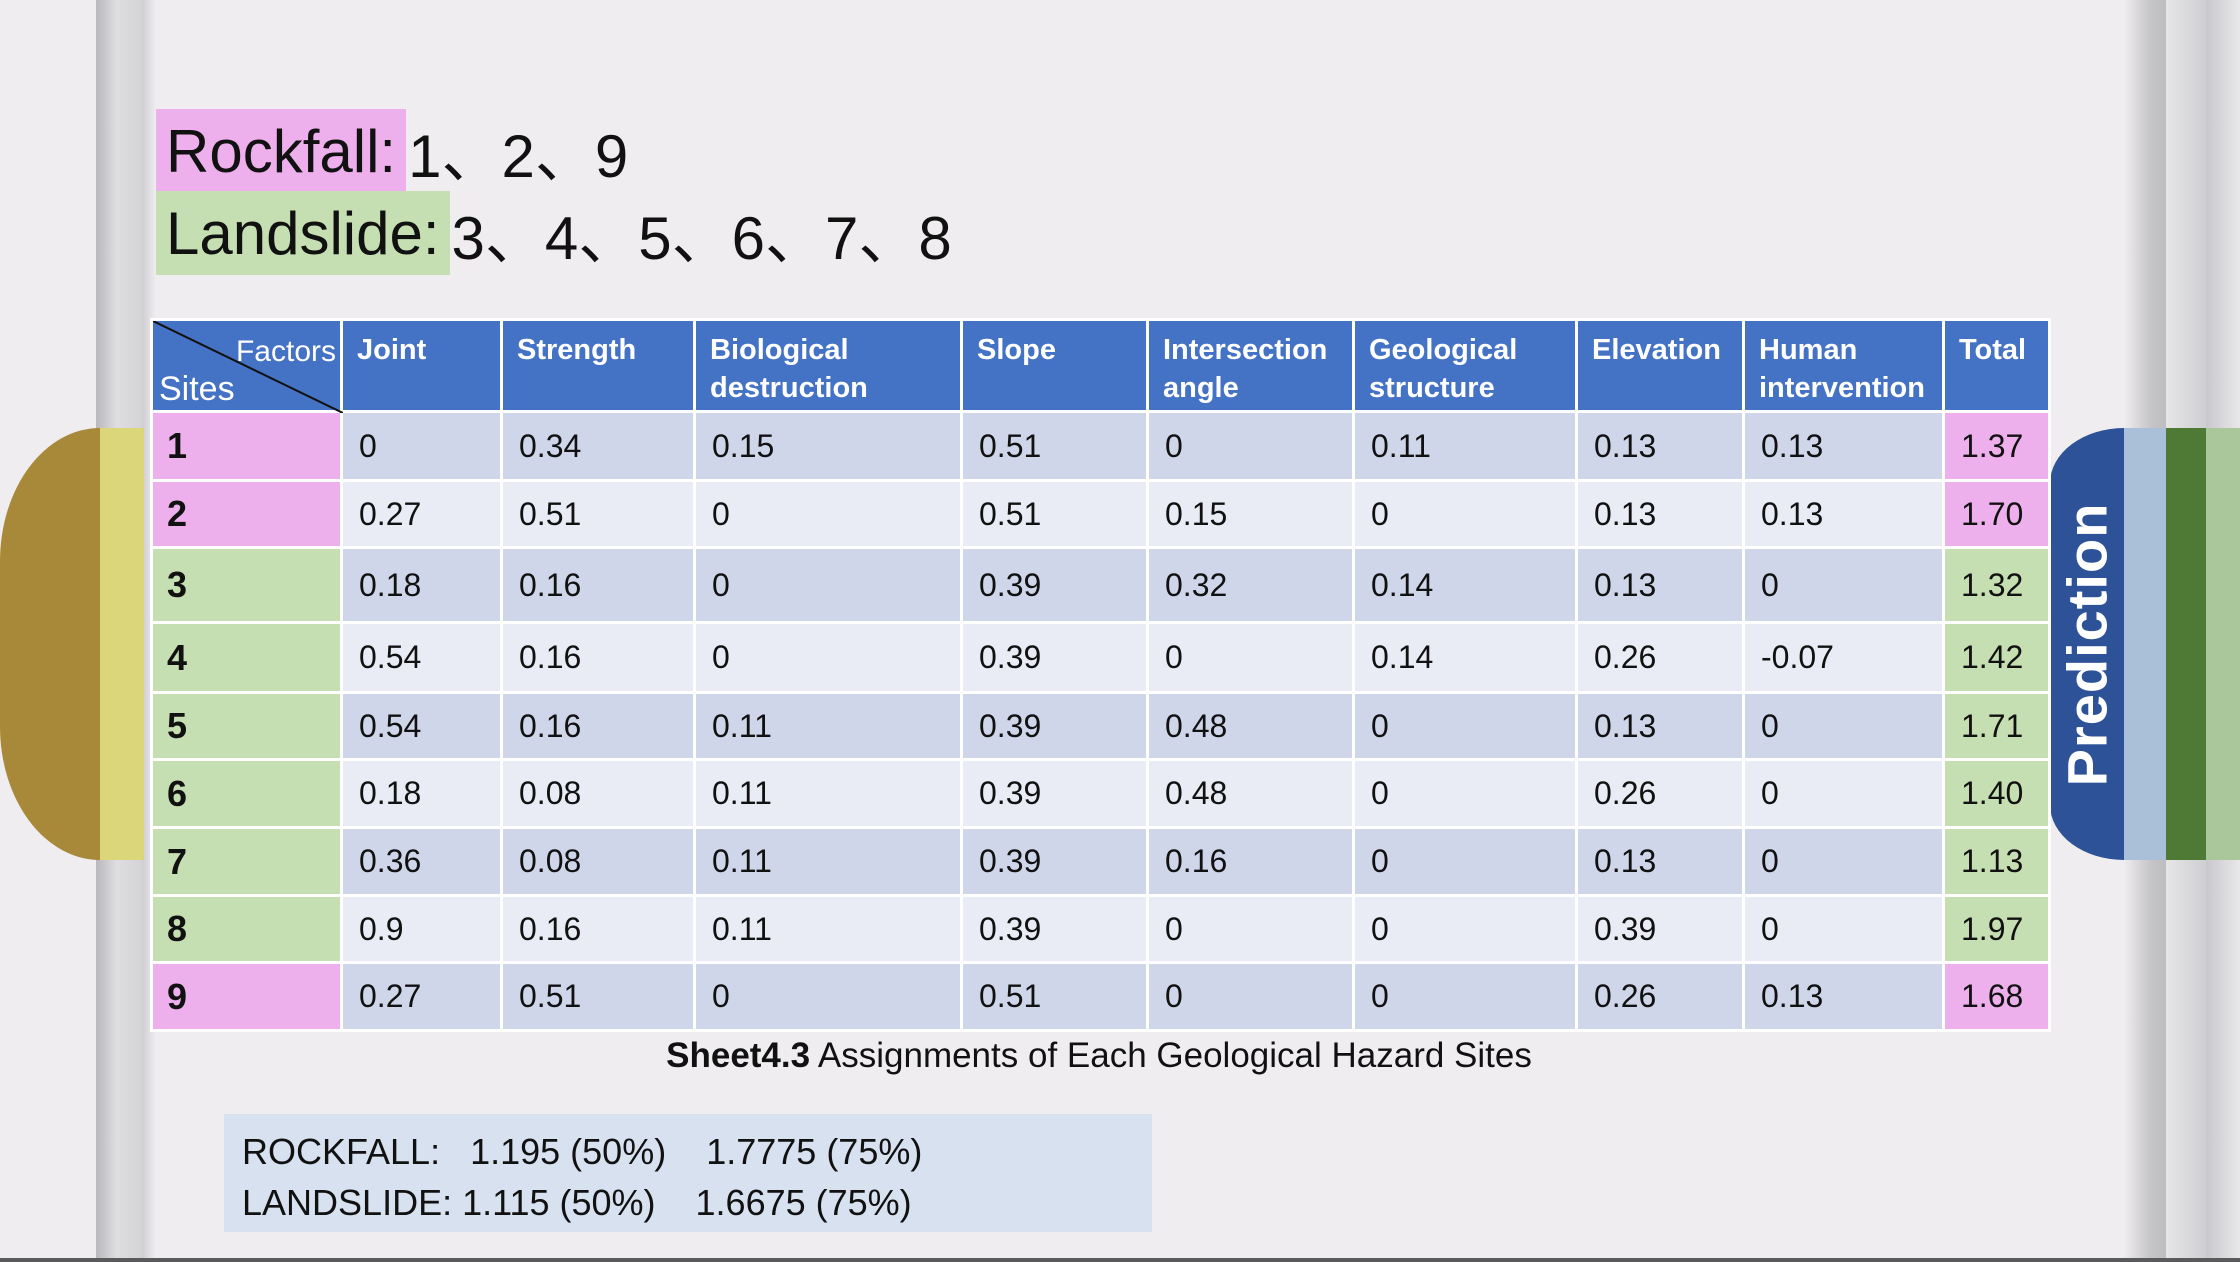 The height and width of the screenshot is (1262, 2240). I want to click on rockfall-sites: 1、2、9, so click(518, 156).